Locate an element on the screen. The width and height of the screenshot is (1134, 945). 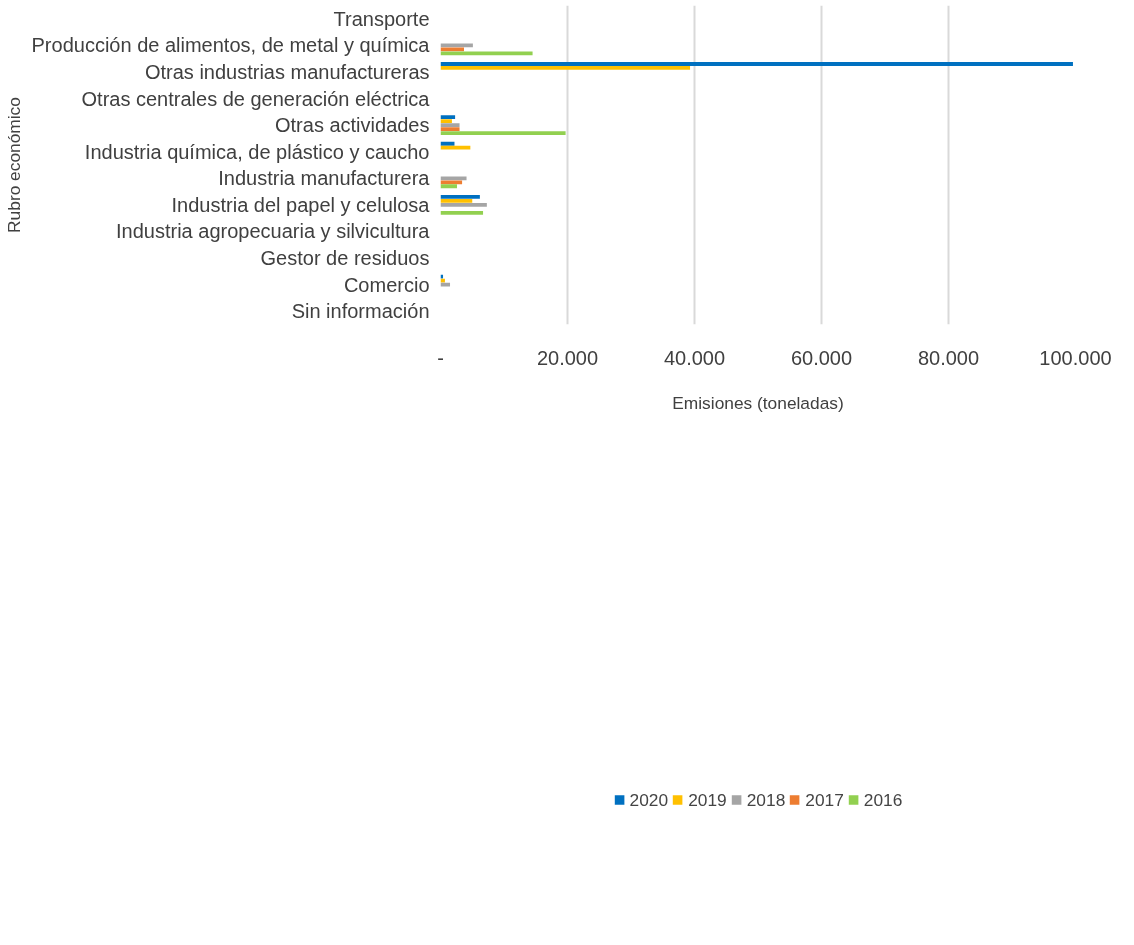
legend-label: 2018 is located at coordinates (766, 800).